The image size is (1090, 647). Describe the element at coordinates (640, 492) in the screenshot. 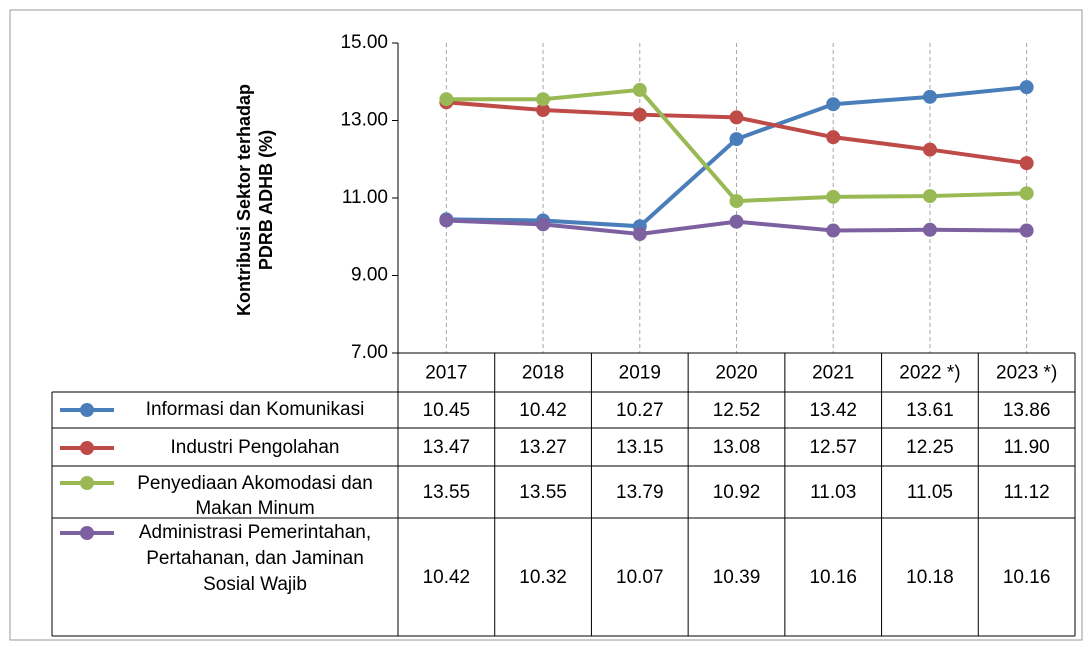

I see `data-label: 13.79` at that location.